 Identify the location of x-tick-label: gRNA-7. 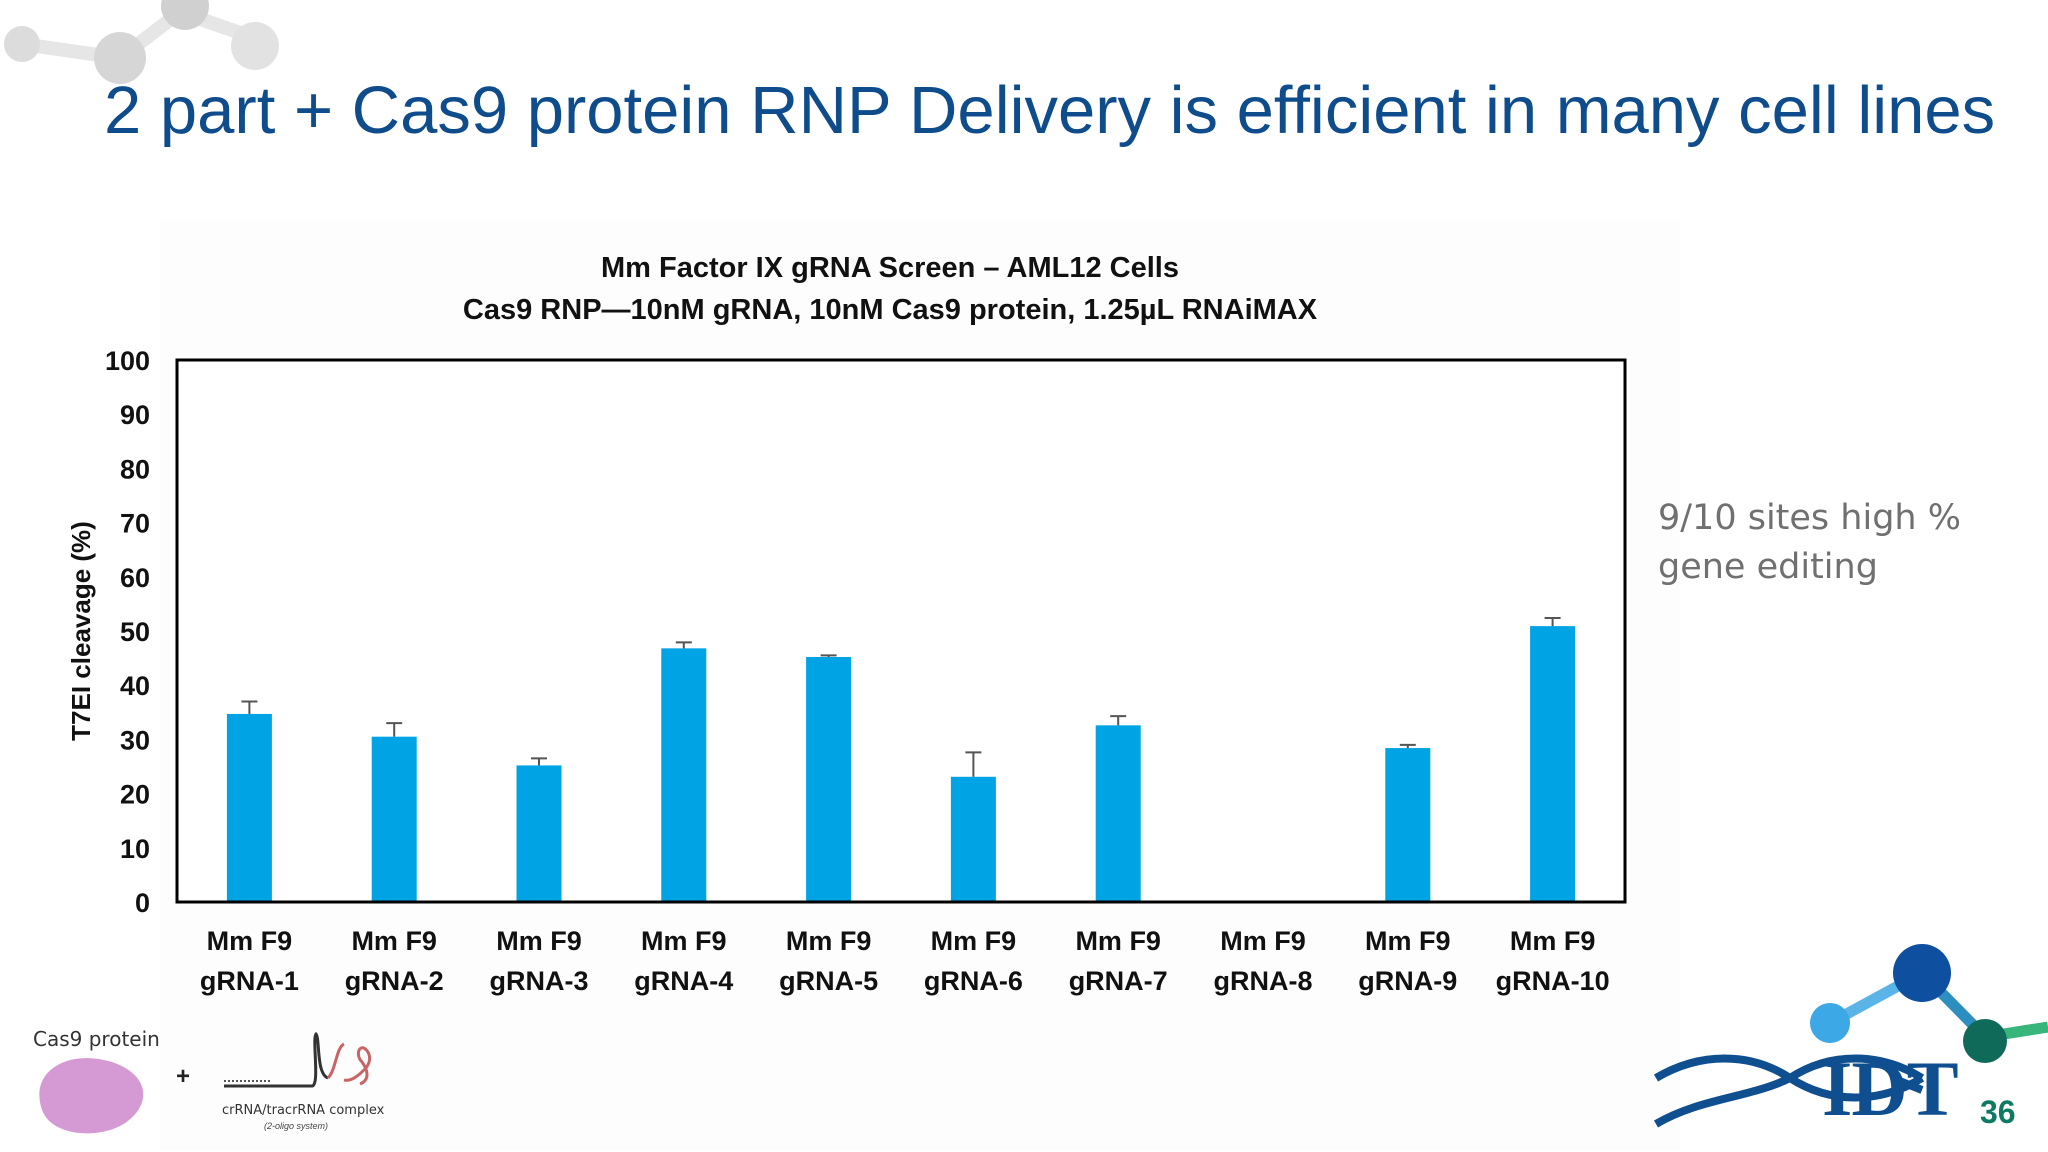
(1118, 981).